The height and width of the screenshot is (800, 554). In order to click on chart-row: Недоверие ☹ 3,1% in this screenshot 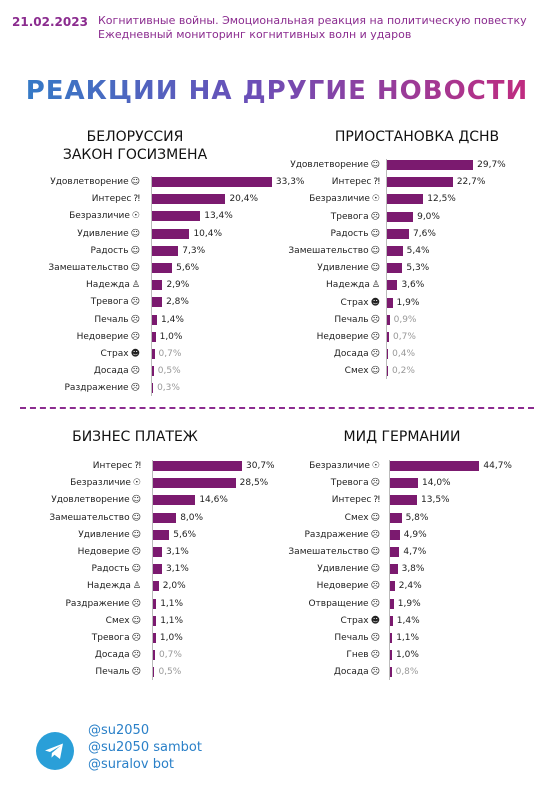, I will do `click(138, 552)`.